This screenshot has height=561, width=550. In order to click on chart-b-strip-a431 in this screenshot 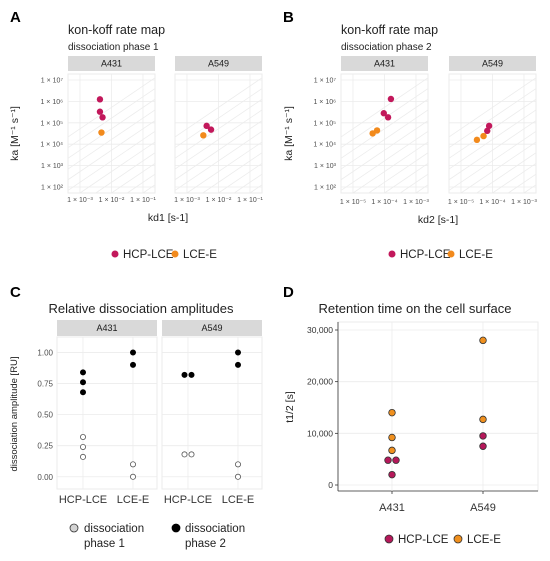, I will do `click(384, 63)`.